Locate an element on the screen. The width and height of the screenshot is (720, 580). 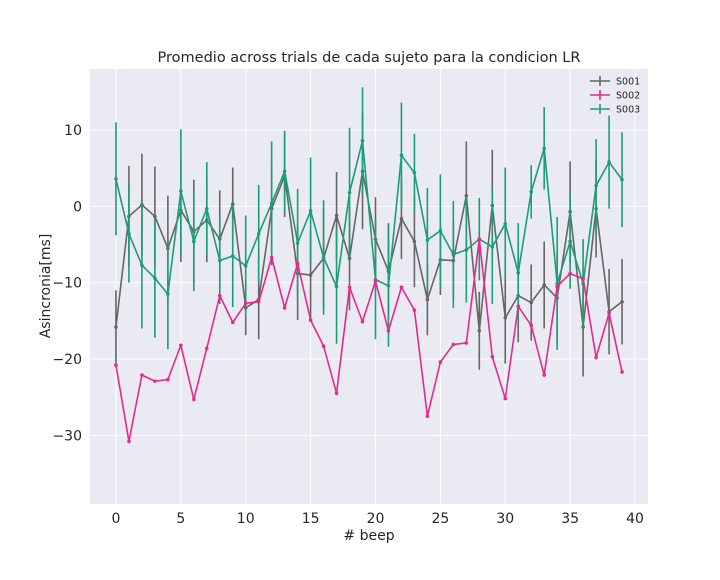
legend-label: S001 is located at coordinates (628, 82).